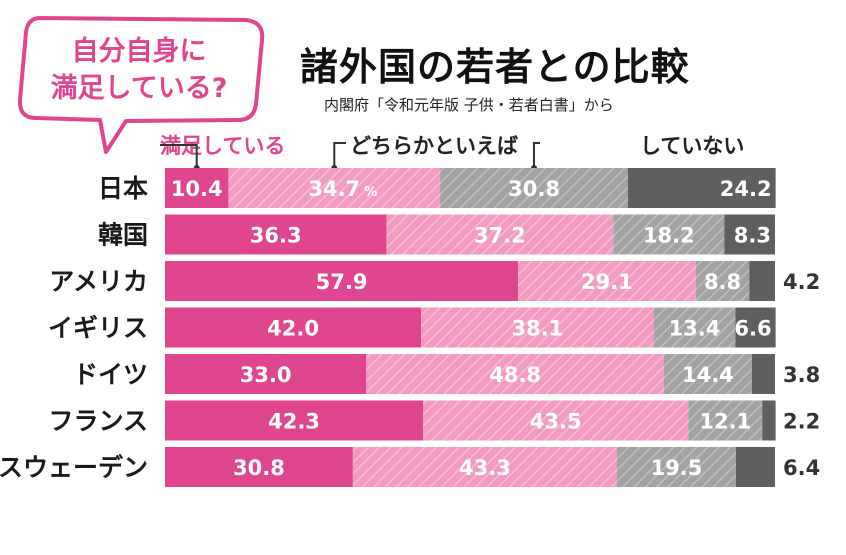 This screenshot has height=555, width=846. I want to click on data-label: 8.3, so click(752, 236).